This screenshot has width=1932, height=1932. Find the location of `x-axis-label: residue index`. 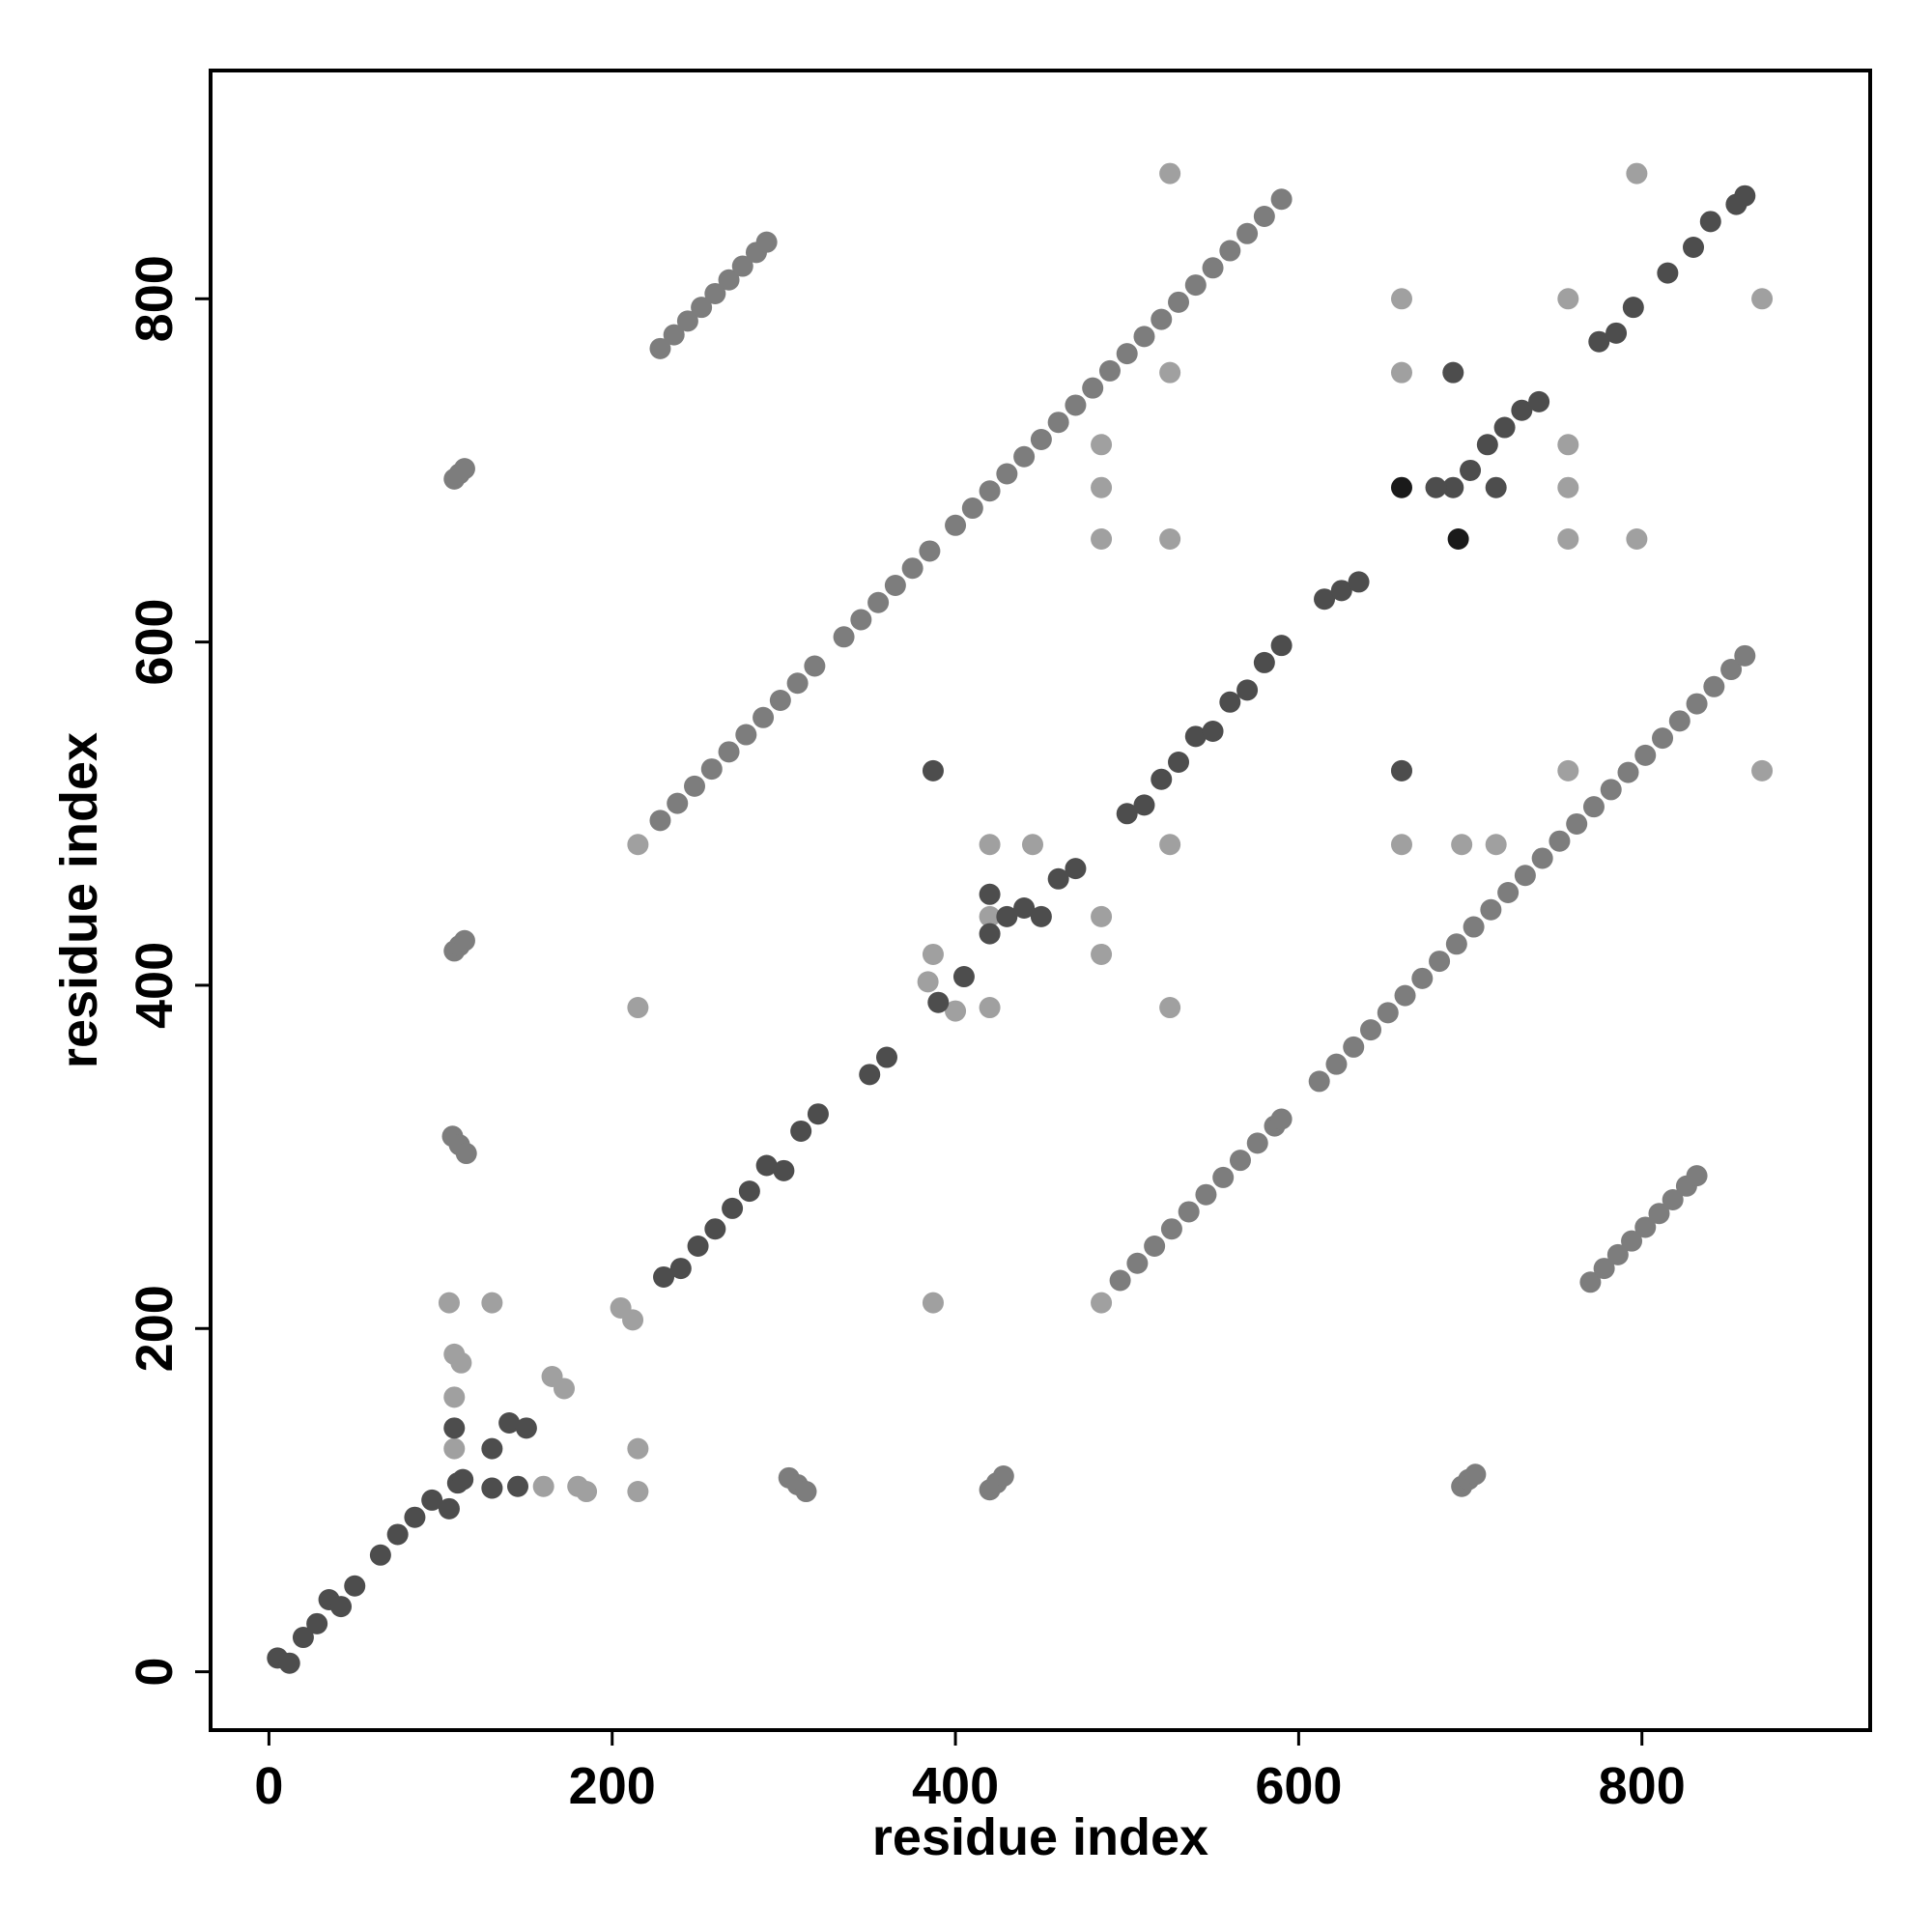

x-axis-label: residue index is located at coordinates (1040, 1837).